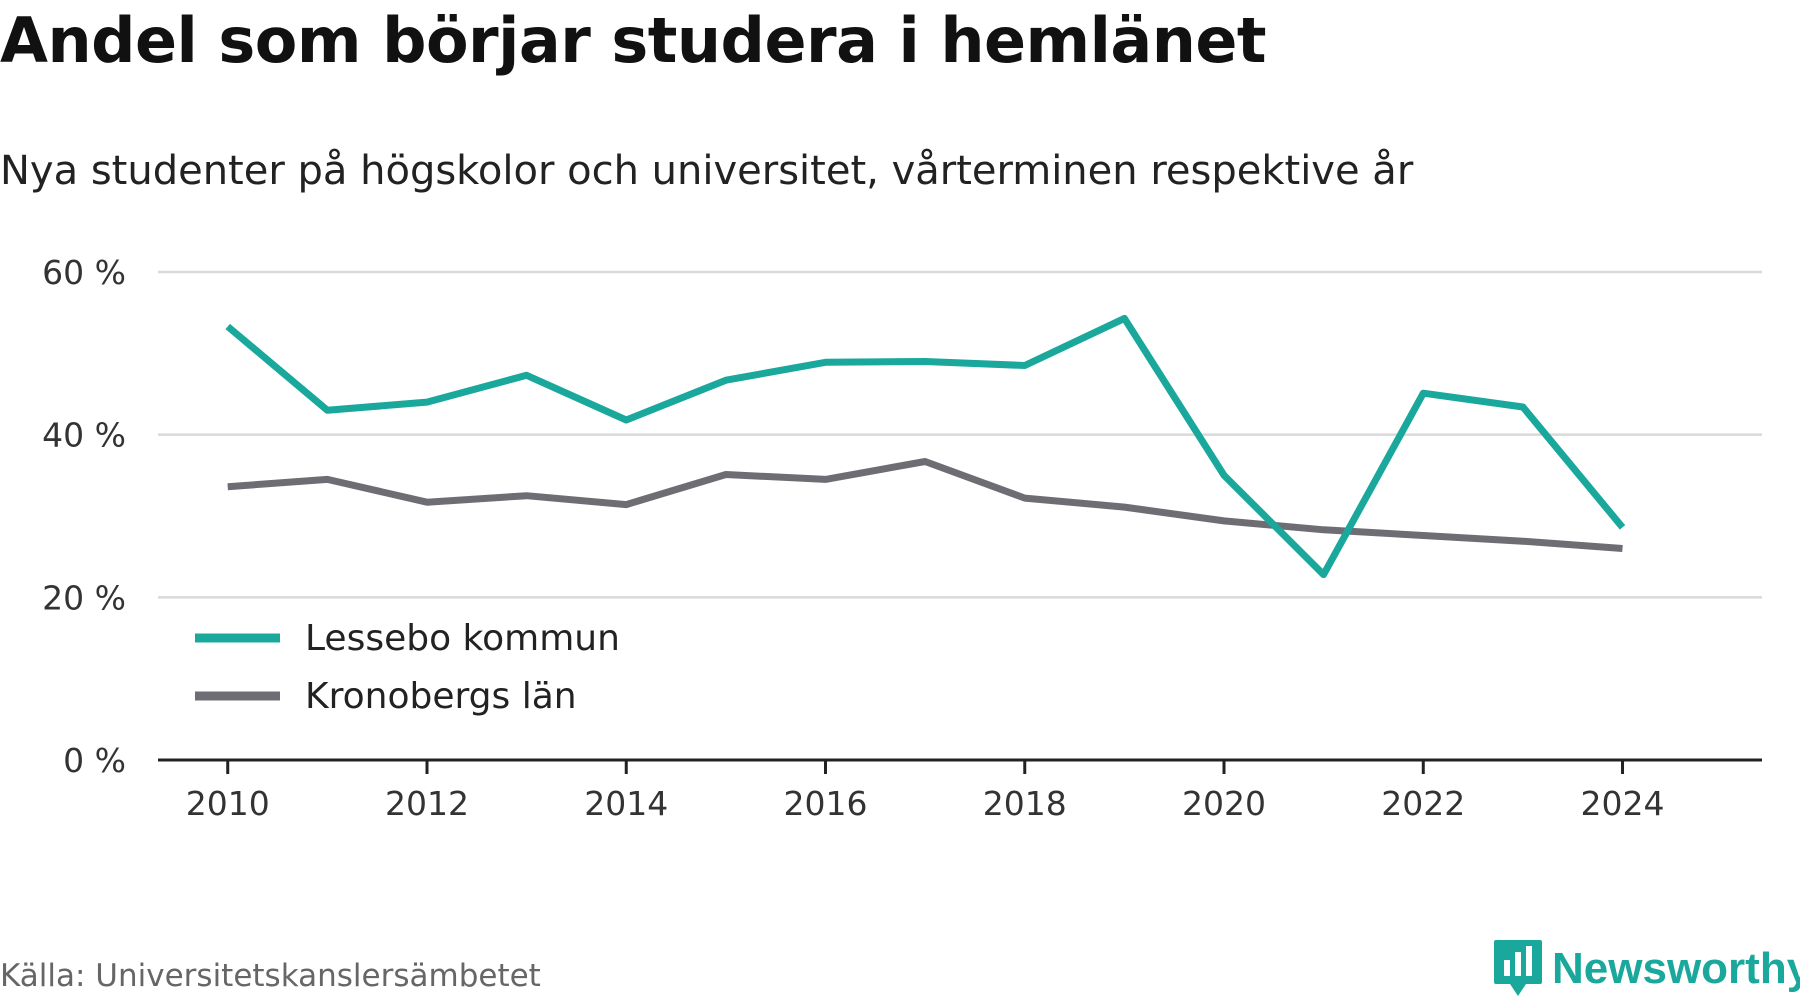 Image resolution: width=1800 pixels, height=1000 pixels. Describe the element at coordinates (626, 803) in the screenshot. I see `x-tick-label: 2014` at that location.